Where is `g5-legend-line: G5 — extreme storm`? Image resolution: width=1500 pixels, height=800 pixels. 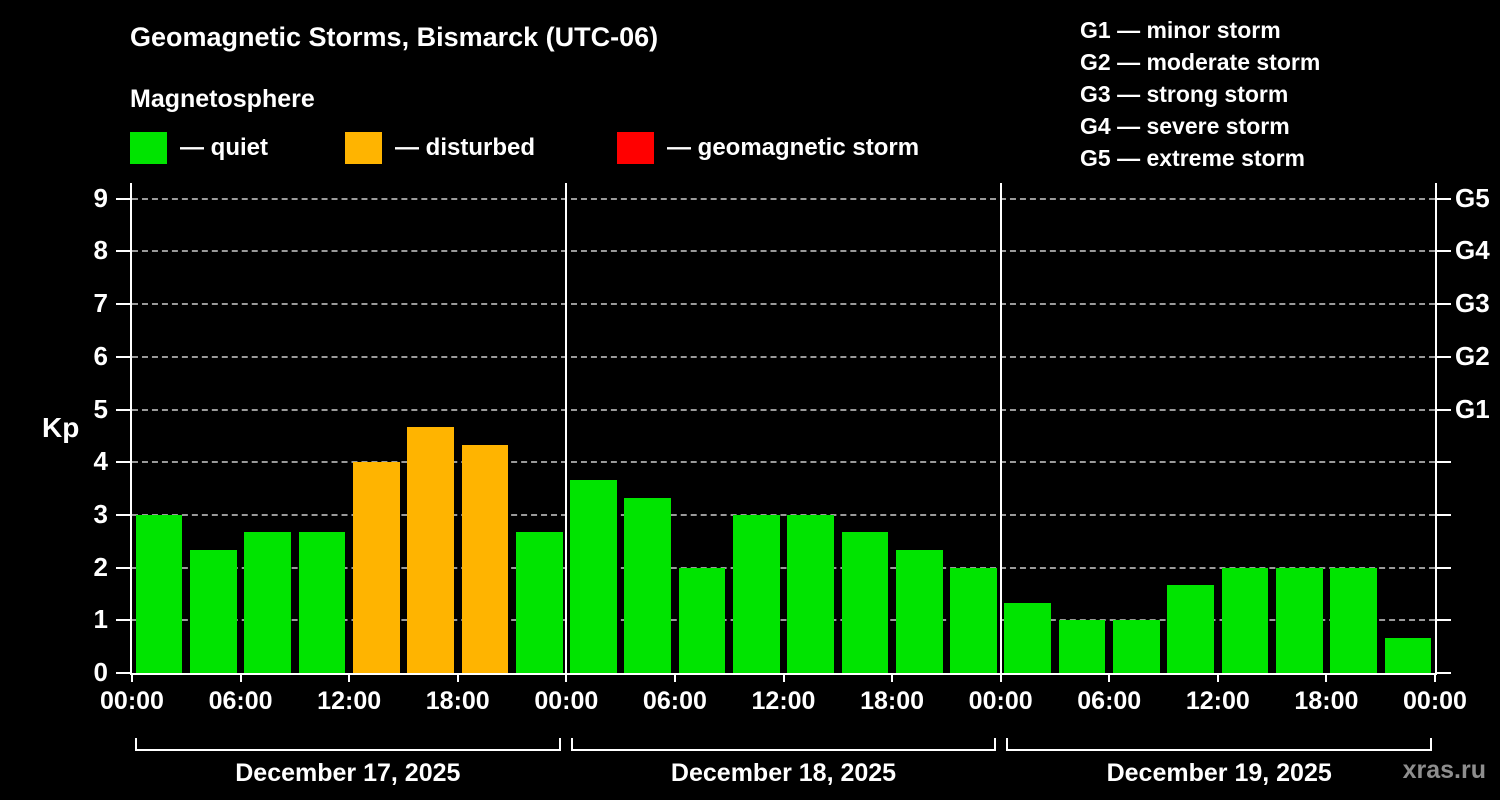 g5-legend-line: G5 — extreme storm is located at coordinates (1192, 158).